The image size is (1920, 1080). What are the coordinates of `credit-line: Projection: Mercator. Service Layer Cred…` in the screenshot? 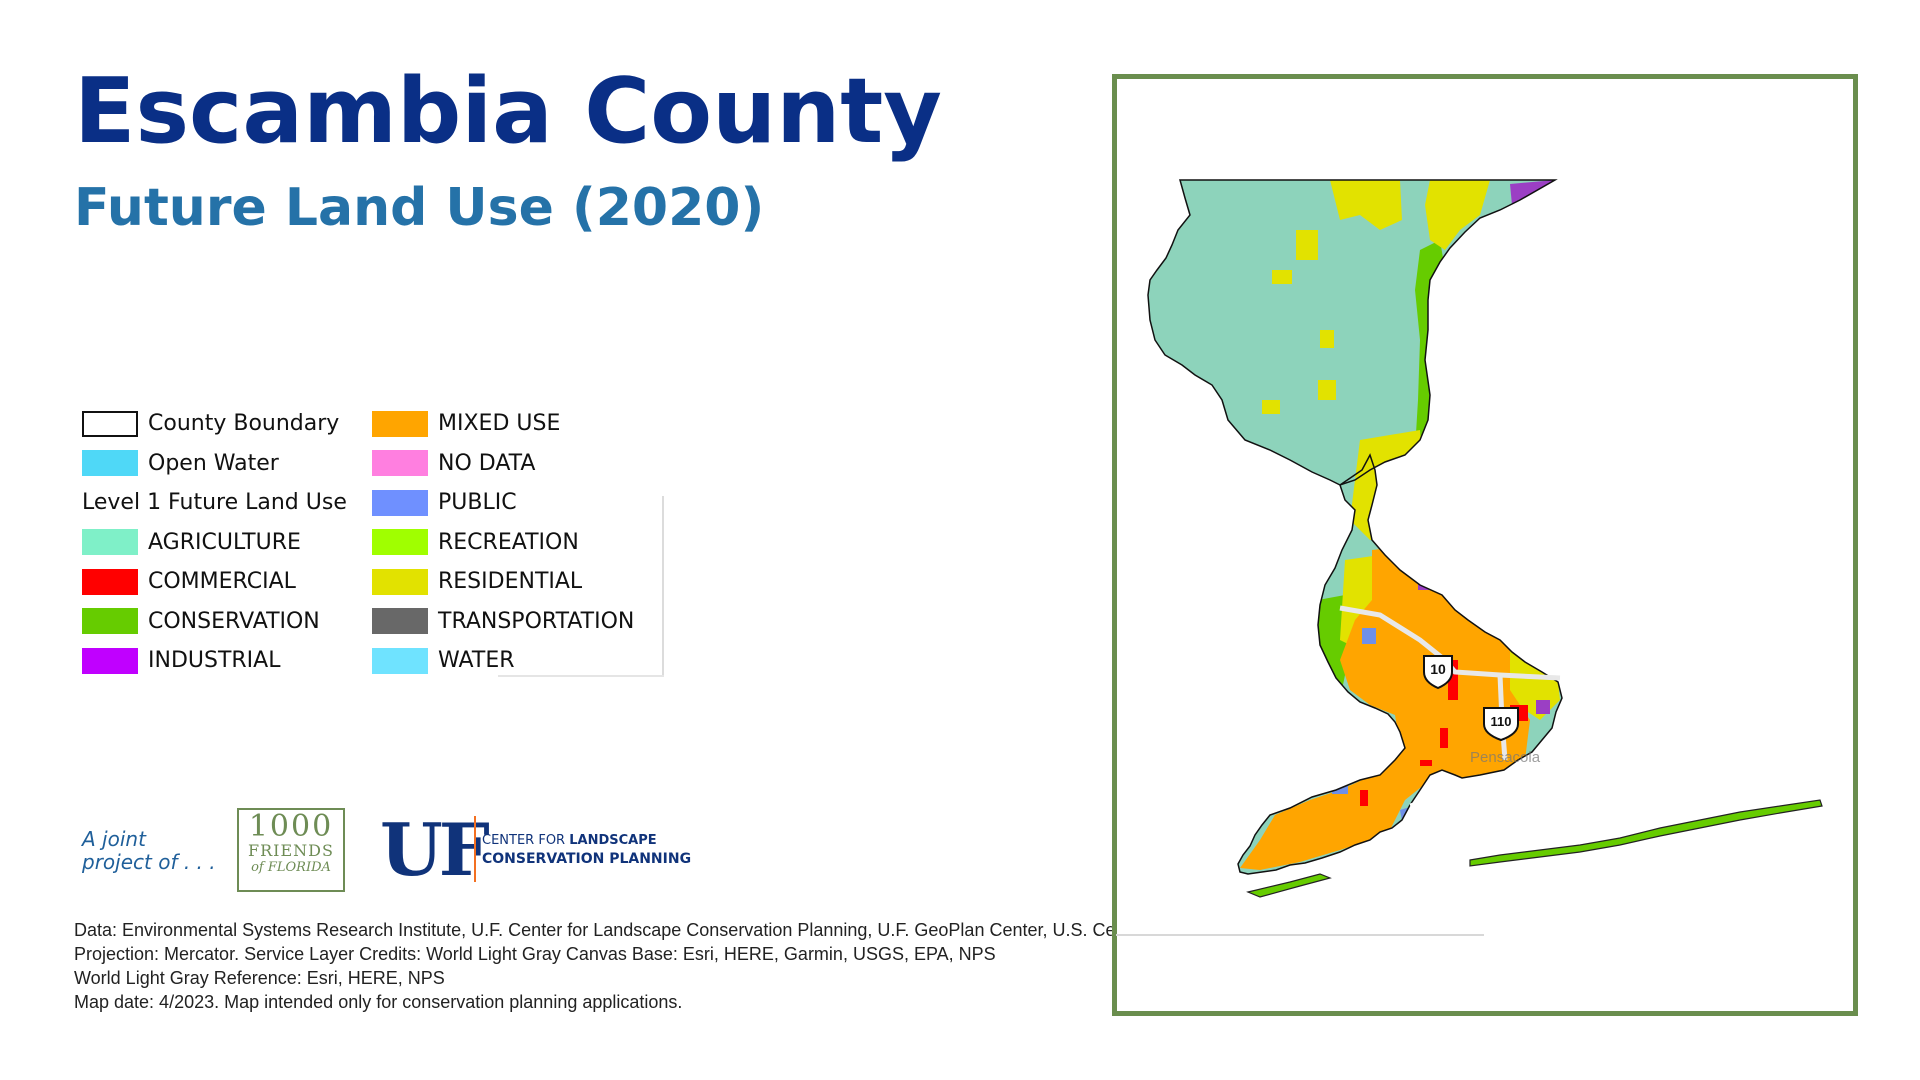 It's located at (535, 954).